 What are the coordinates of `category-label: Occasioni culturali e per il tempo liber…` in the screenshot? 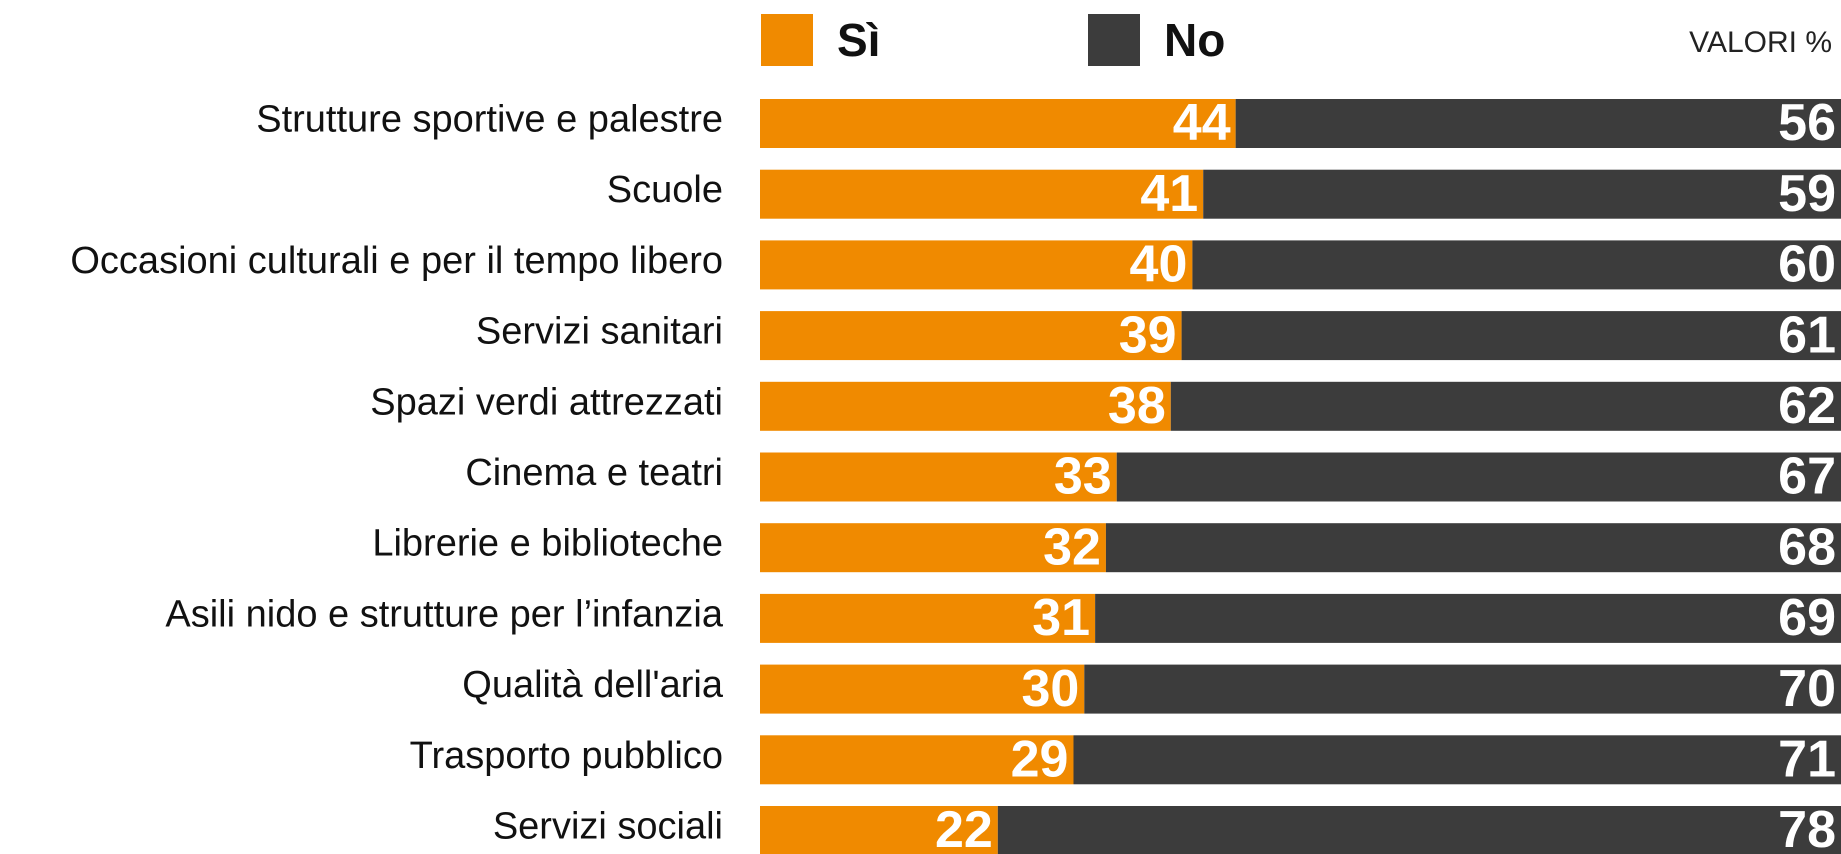 It's located at (396, 261).